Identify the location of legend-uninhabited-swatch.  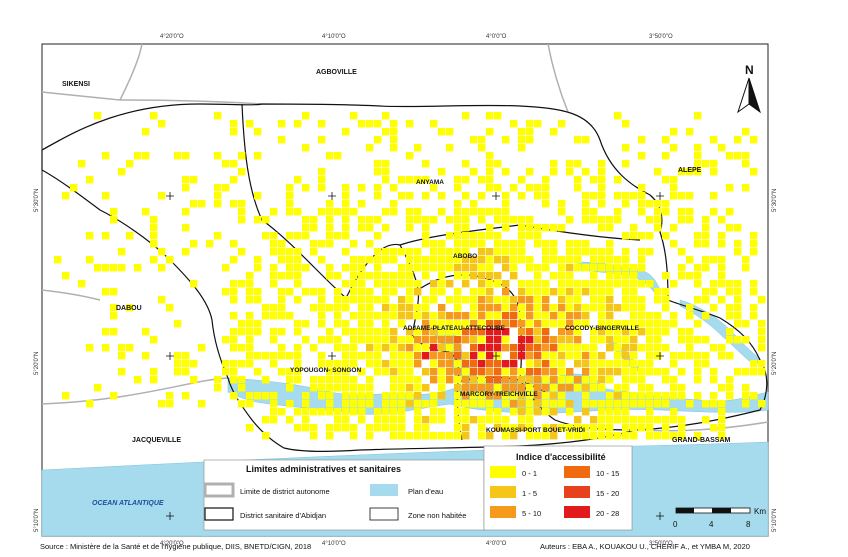
(384, 514).